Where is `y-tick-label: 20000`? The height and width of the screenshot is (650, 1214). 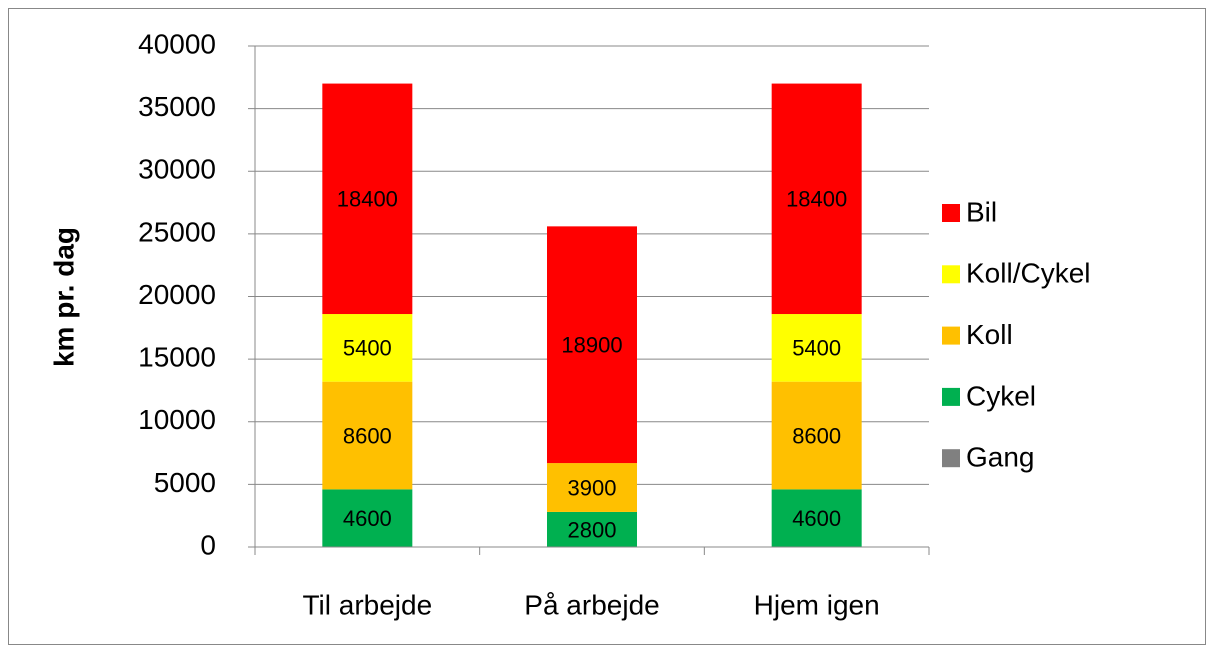
y-tick-label: 20000 is located at coordinates (177, 294).